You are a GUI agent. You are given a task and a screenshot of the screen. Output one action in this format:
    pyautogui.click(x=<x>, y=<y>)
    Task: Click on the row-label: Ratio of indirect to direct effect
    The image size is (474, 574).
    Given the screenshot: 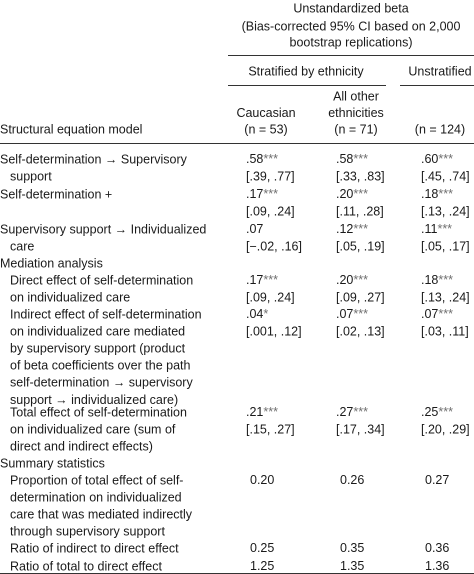 What is the action you would take?
    pyautogui.click(x=94, y=548)
    